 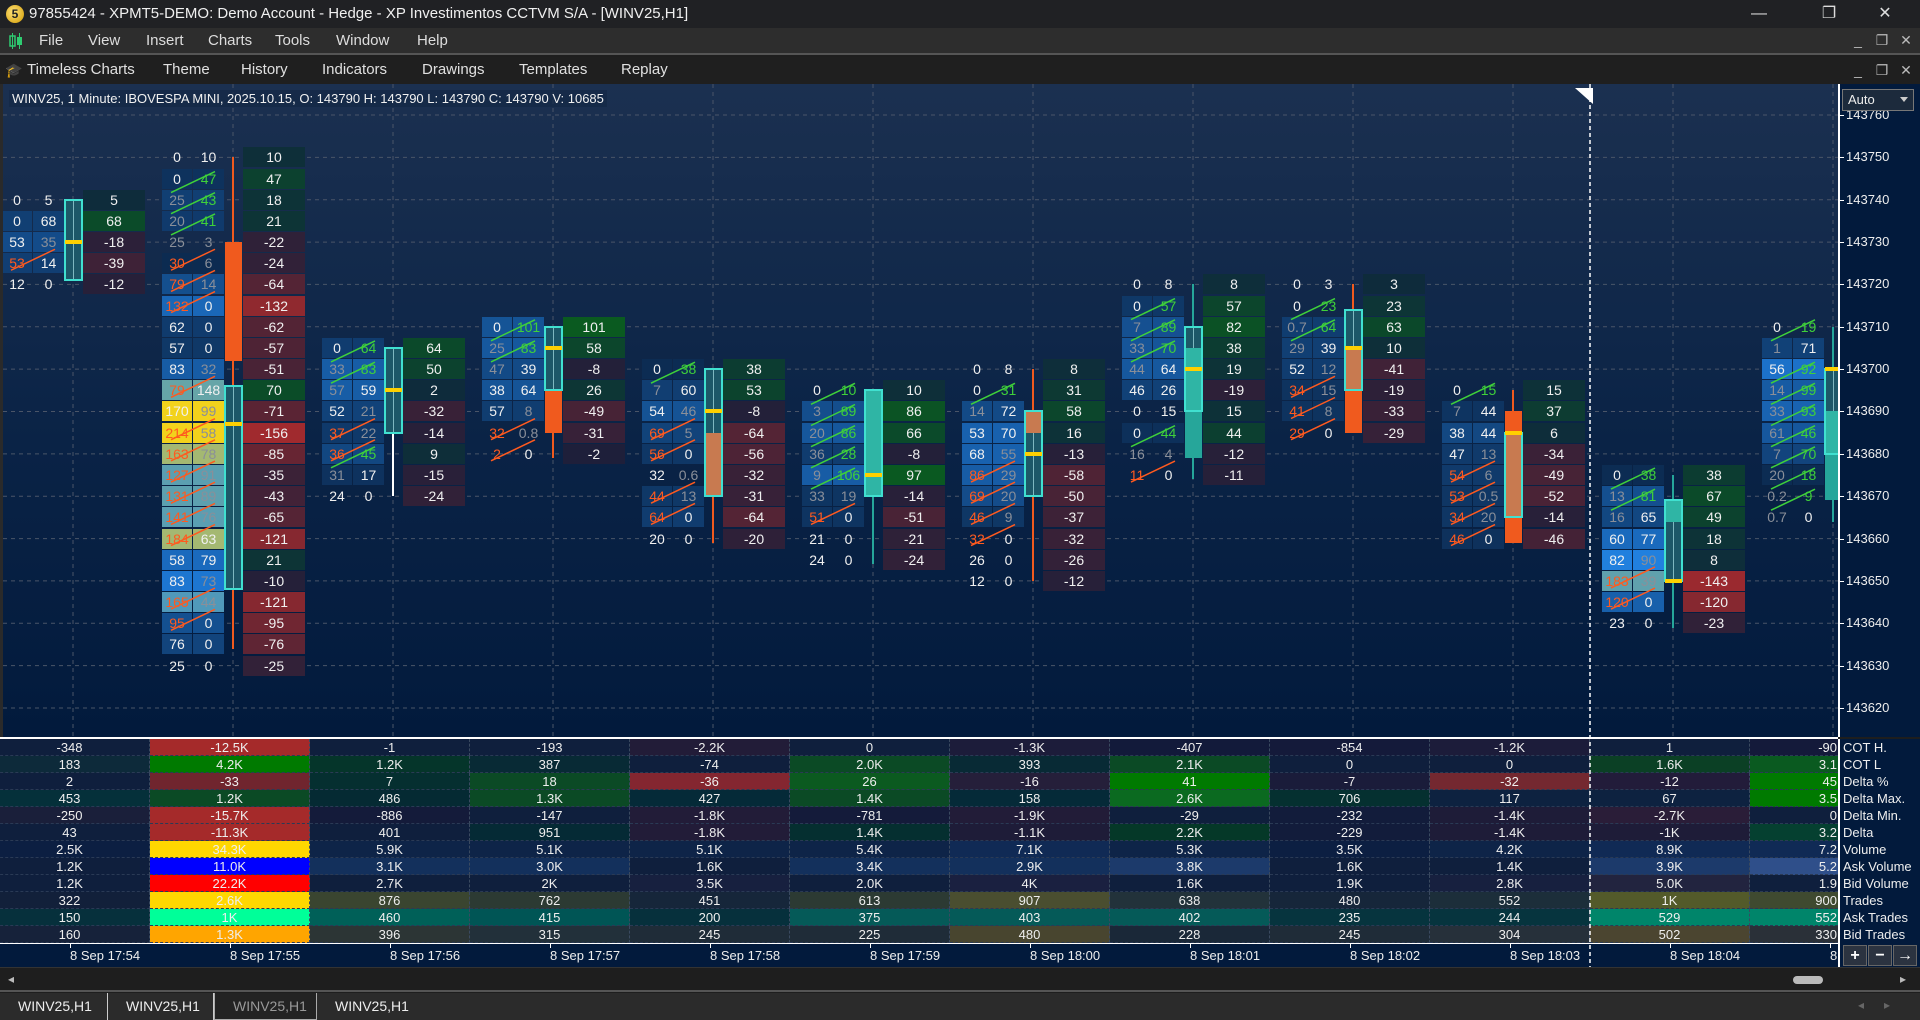 I want to click on horizontal-scrollbar: ◂ ▸, so click(x=960, y=979).